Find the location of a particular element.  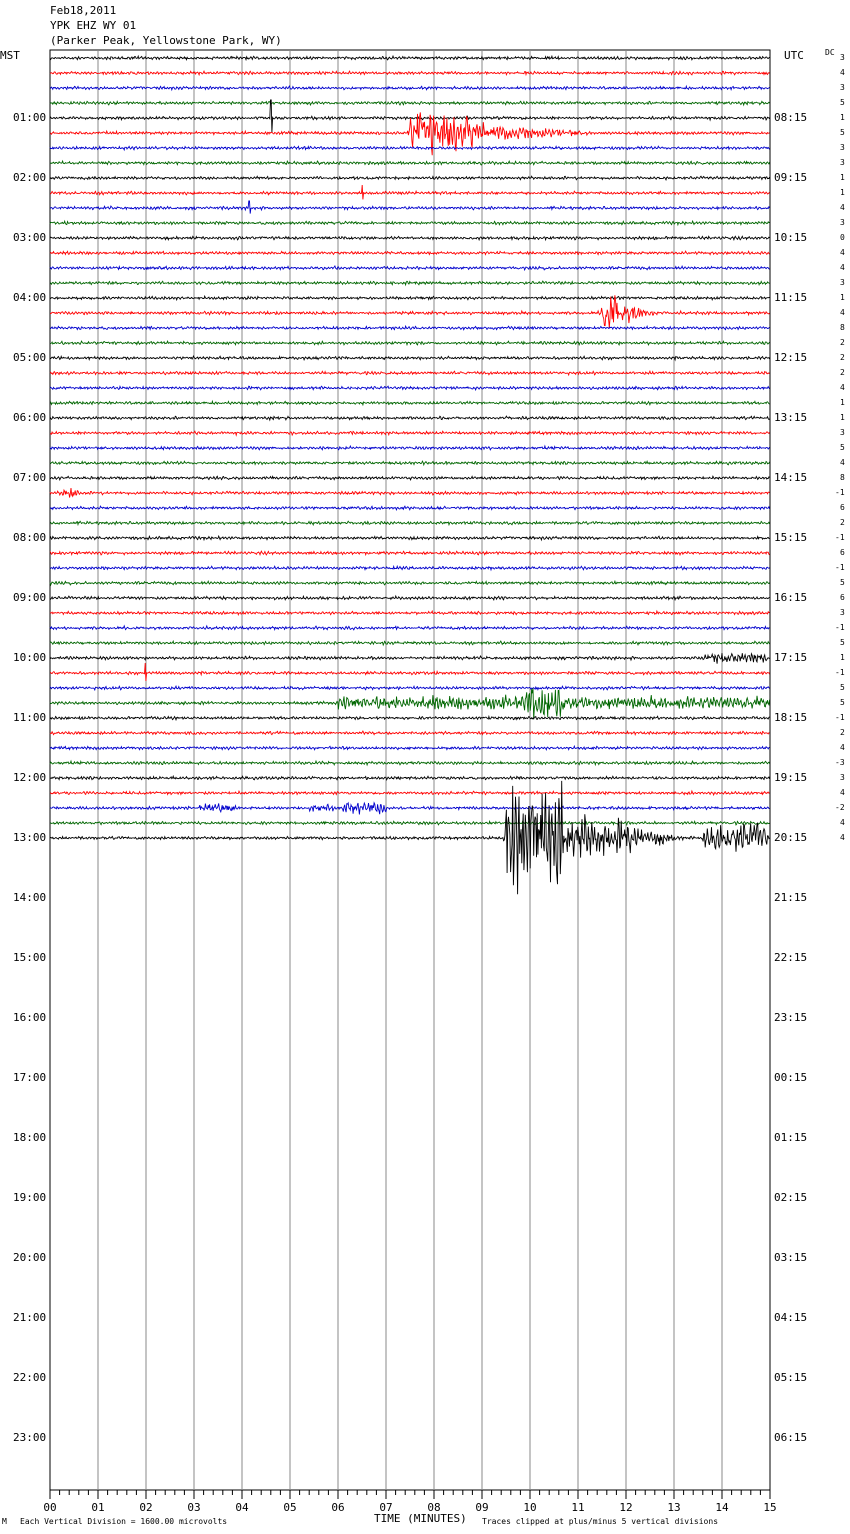

utc-hour-label: 06:15 is located at coordinates (791, 1437).